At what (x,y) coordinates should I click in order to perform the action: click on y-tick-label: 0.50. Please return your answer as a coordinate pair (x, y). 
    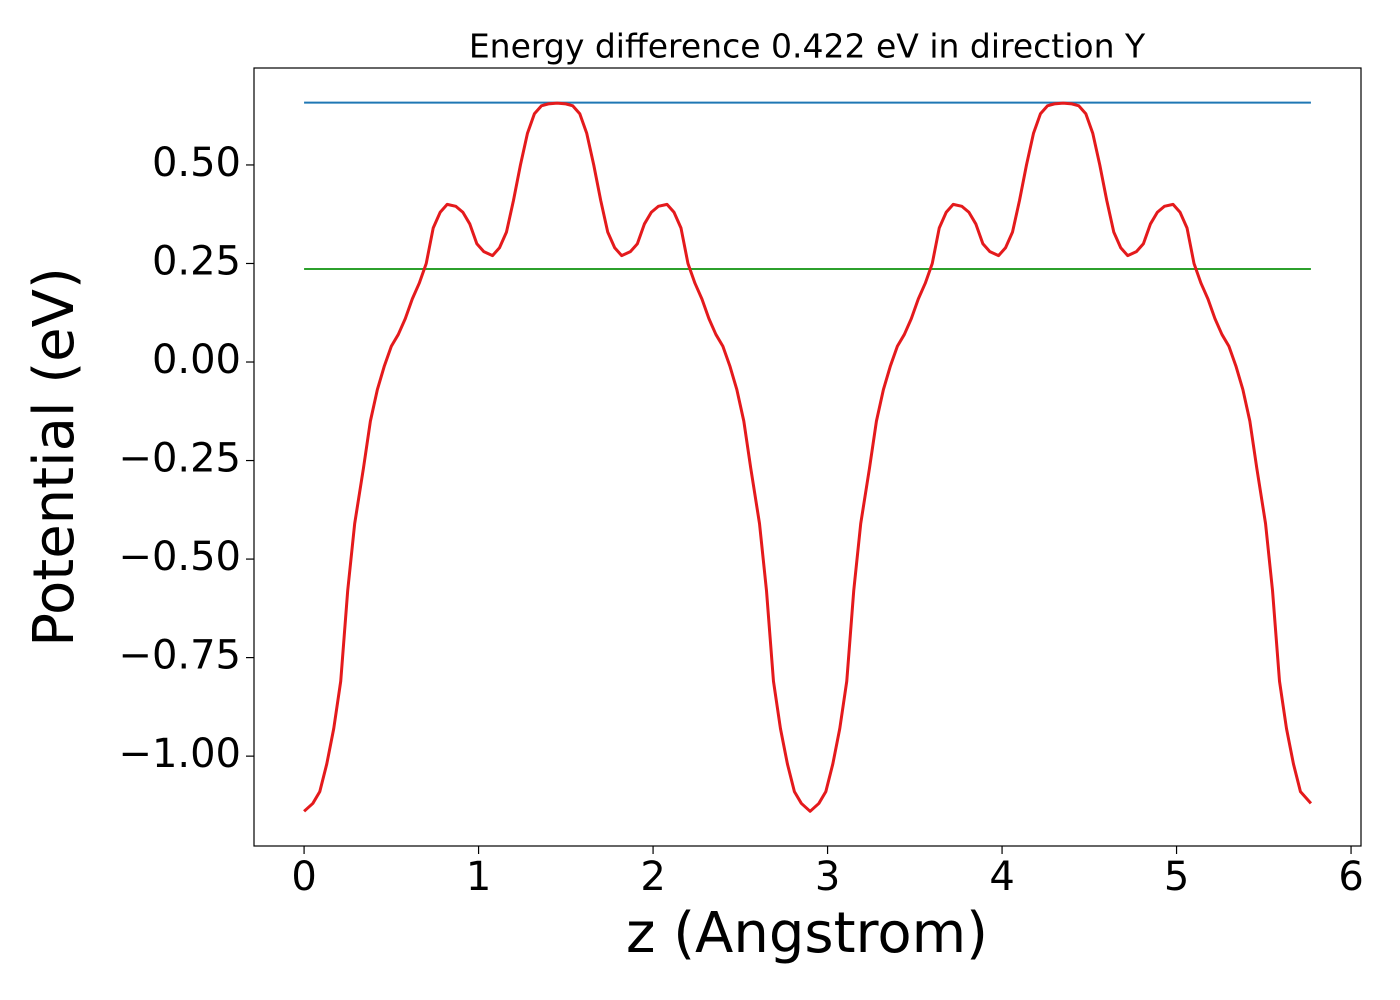
    Looking at the image, I should click on (196, 163).